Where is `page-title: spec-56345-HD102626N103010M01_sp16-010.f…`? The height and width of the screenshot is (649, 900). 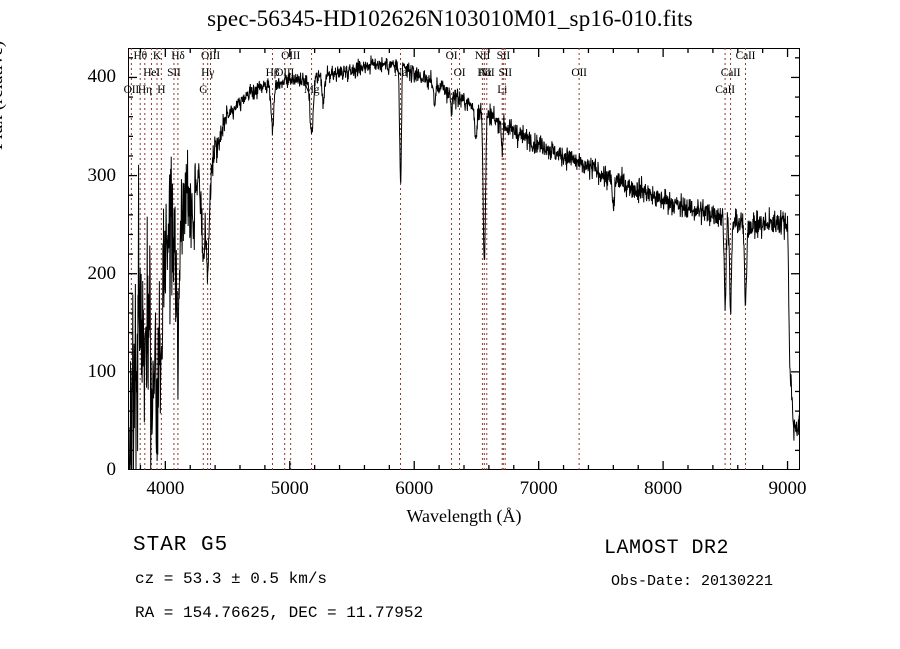 page-title: spec-56345-HD102626N103010M01_sp16-010.f… is located at coordinates (450, 18).